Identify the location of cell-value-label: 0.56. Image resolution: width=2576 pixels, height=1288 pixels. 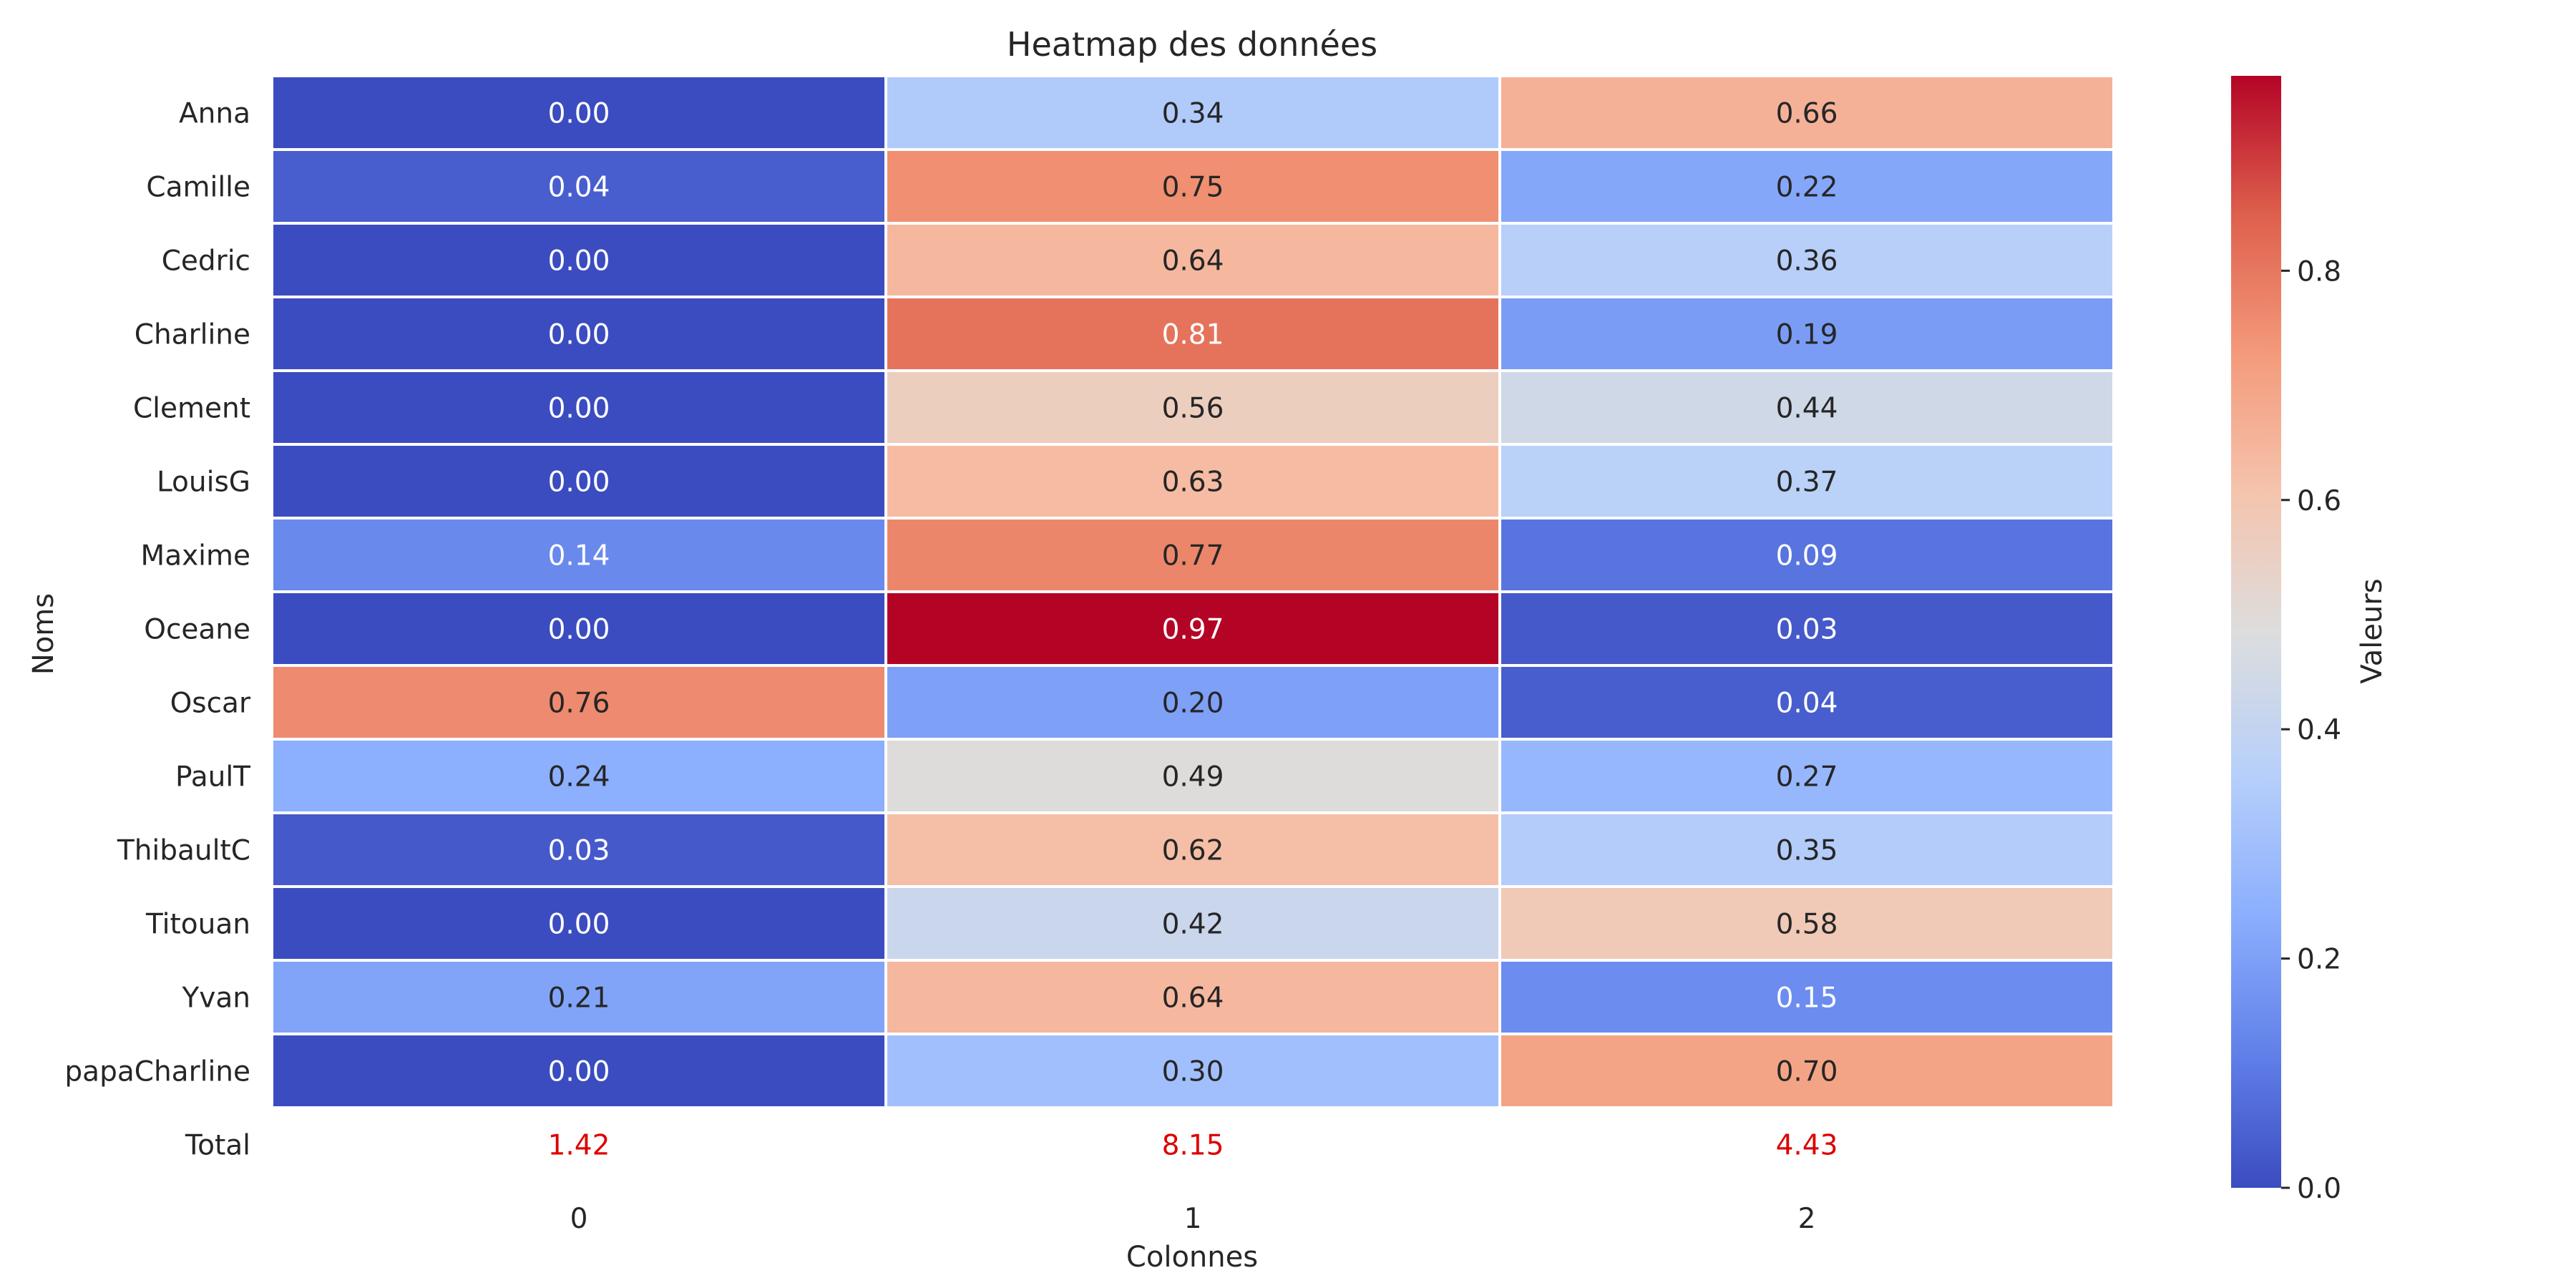
(1193, 409).